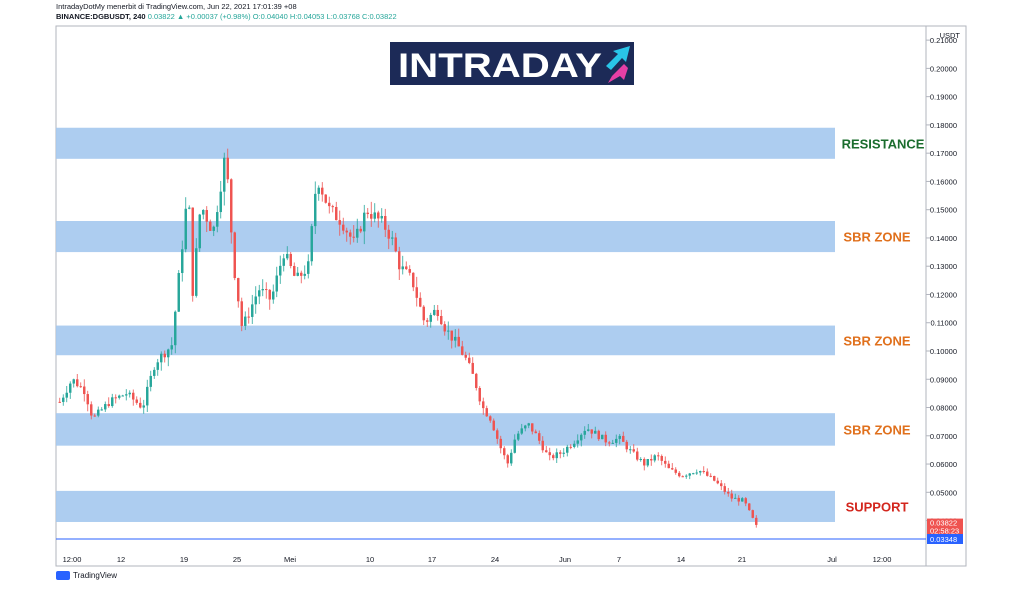 This screenshot has width=1024, height=589. What do you see at coordinates (495, 559) in the screenshot?
I see `x-tick-label: 24` at bounding box center [495, 559].